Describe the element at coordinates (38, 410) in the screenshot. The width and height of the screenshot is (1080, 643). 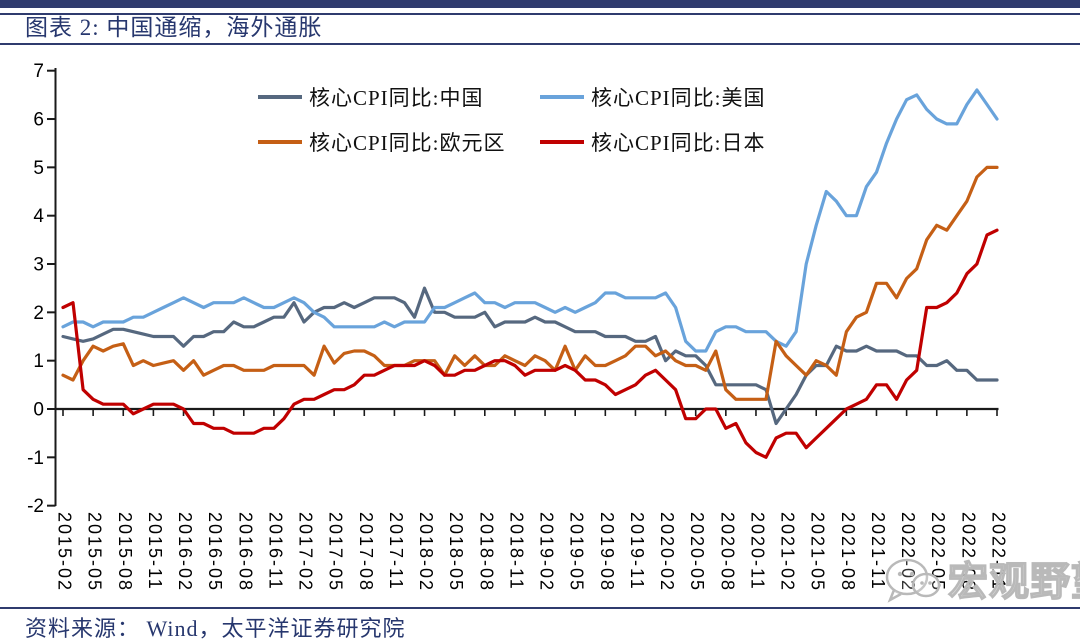
I see `y-tick-label: 0` at that location.